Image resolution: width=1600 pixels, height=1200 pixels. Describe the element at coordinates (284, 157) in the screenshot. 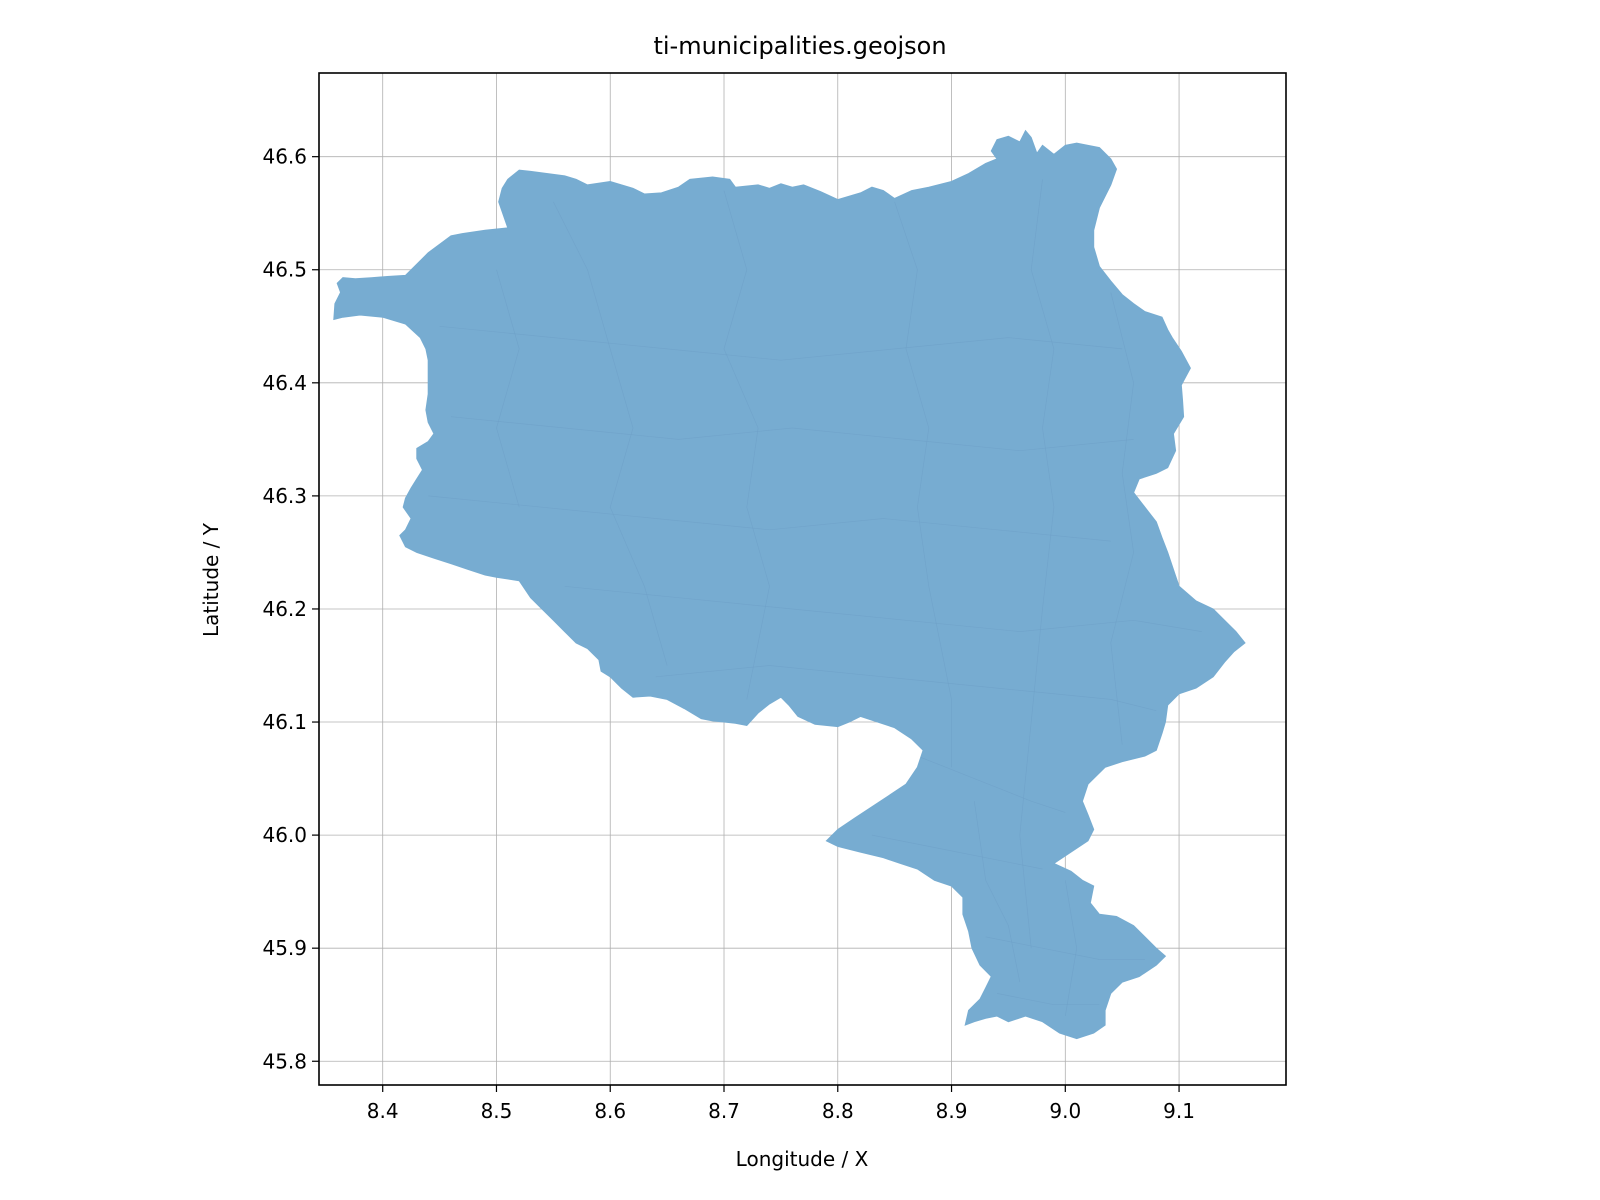

I see `y-tick-label: 46.6` at that location.